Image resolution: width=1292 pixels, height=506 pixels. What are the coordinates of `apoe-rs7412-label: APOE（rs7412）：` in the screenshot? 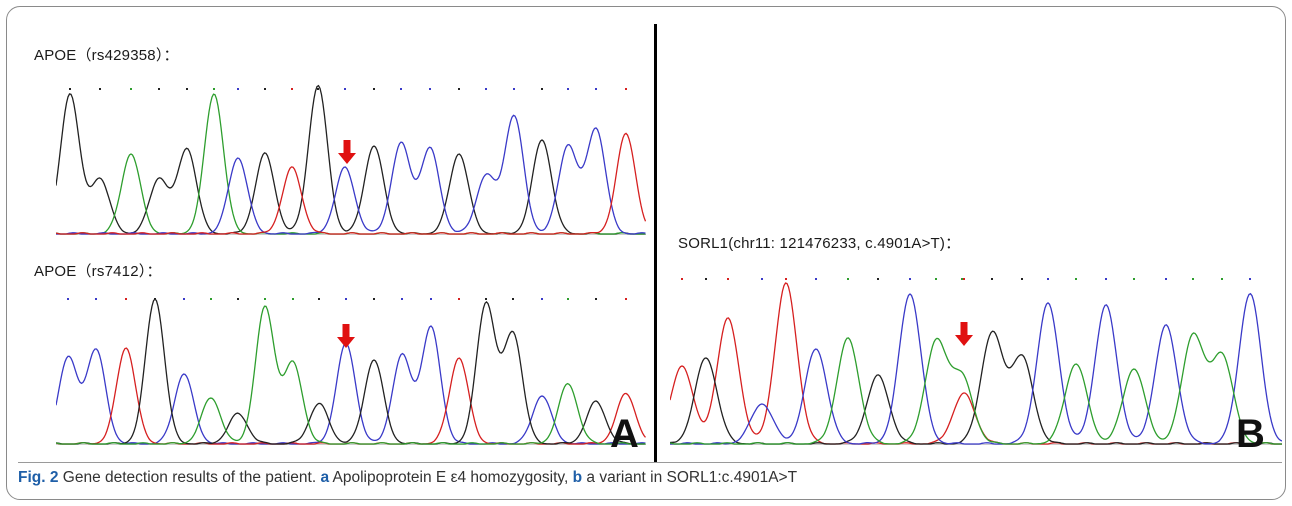 It's located at (98, 271).